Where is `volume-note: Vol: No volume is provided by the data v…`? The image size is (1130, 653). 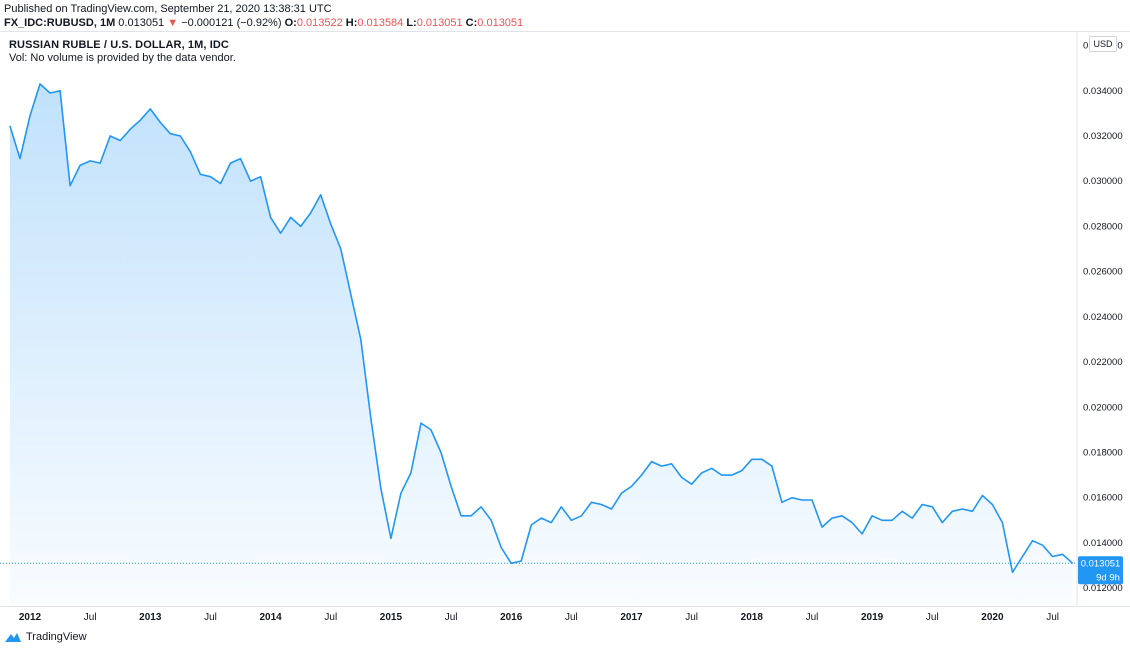
volume-note: Vol: No volume is provided by the data v… is located at coordinates (122, 58).